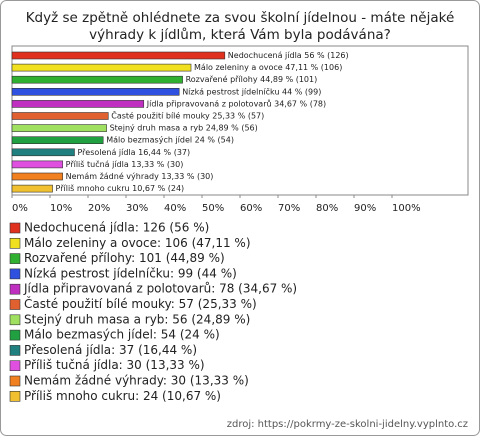 The height and width of the screenshot is (436, 480). What do you see at coordinates (137, 319) in the screenshot?
I see `legend-label: Stejný druh masa a ryb: 56 (24,89 %)` at bounding box center [137, 319].